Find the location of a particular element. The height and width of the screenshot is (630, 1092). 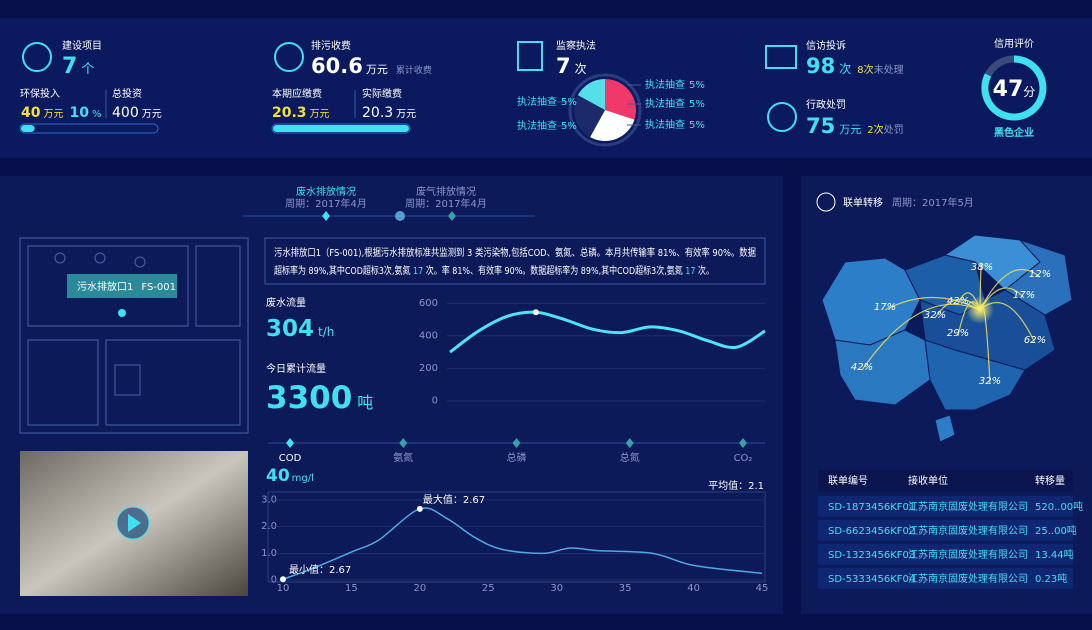

map-label: 29% is located at coordinates (958, 333).